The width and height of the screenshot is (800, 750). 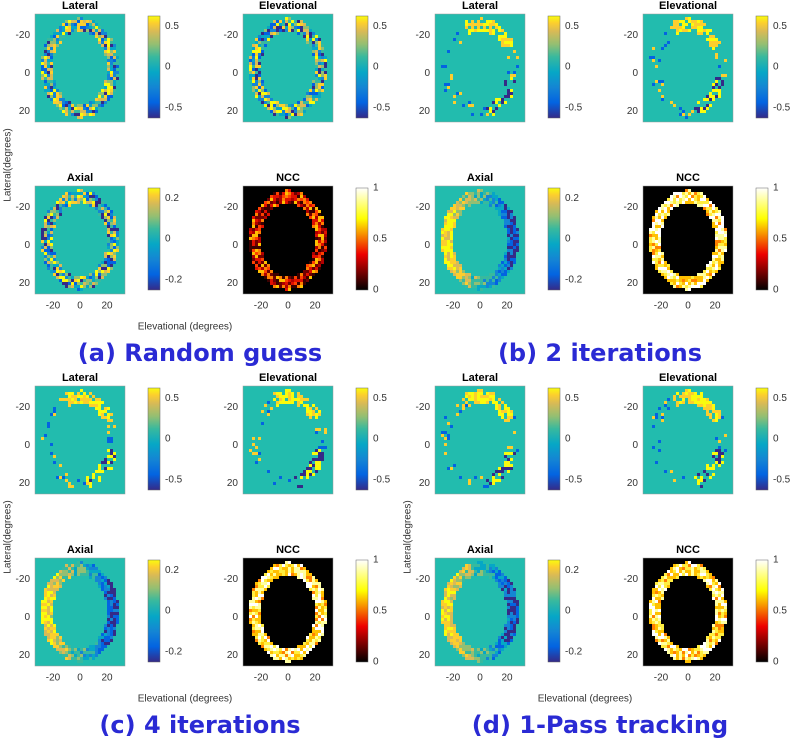 What do you see at coordinates (154, 439) in the screenshot?
I see `colorbar` at bounding box center [154, 439].